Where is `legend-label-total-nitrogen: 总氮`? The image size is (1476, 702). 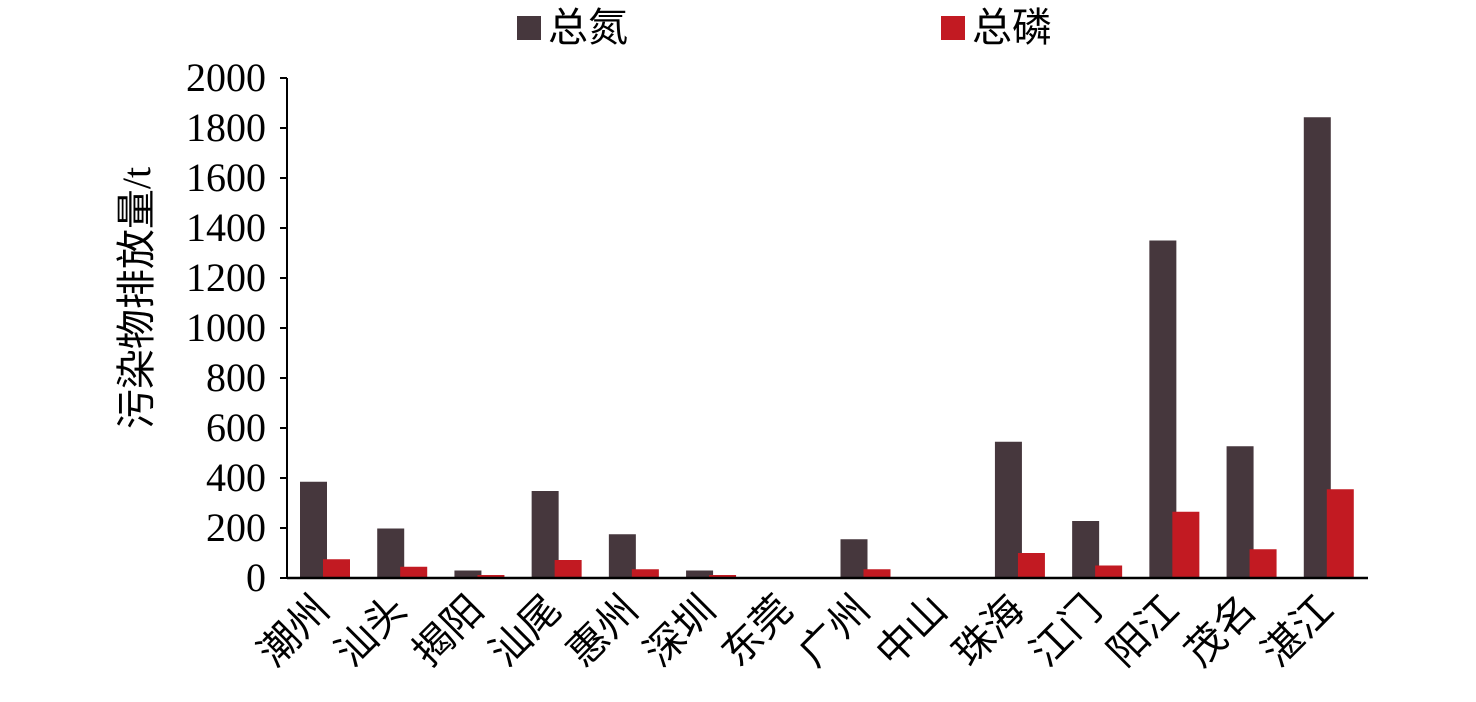
legend-label-total-nitrogen: 总氮 is located at coordinates (588, 27).